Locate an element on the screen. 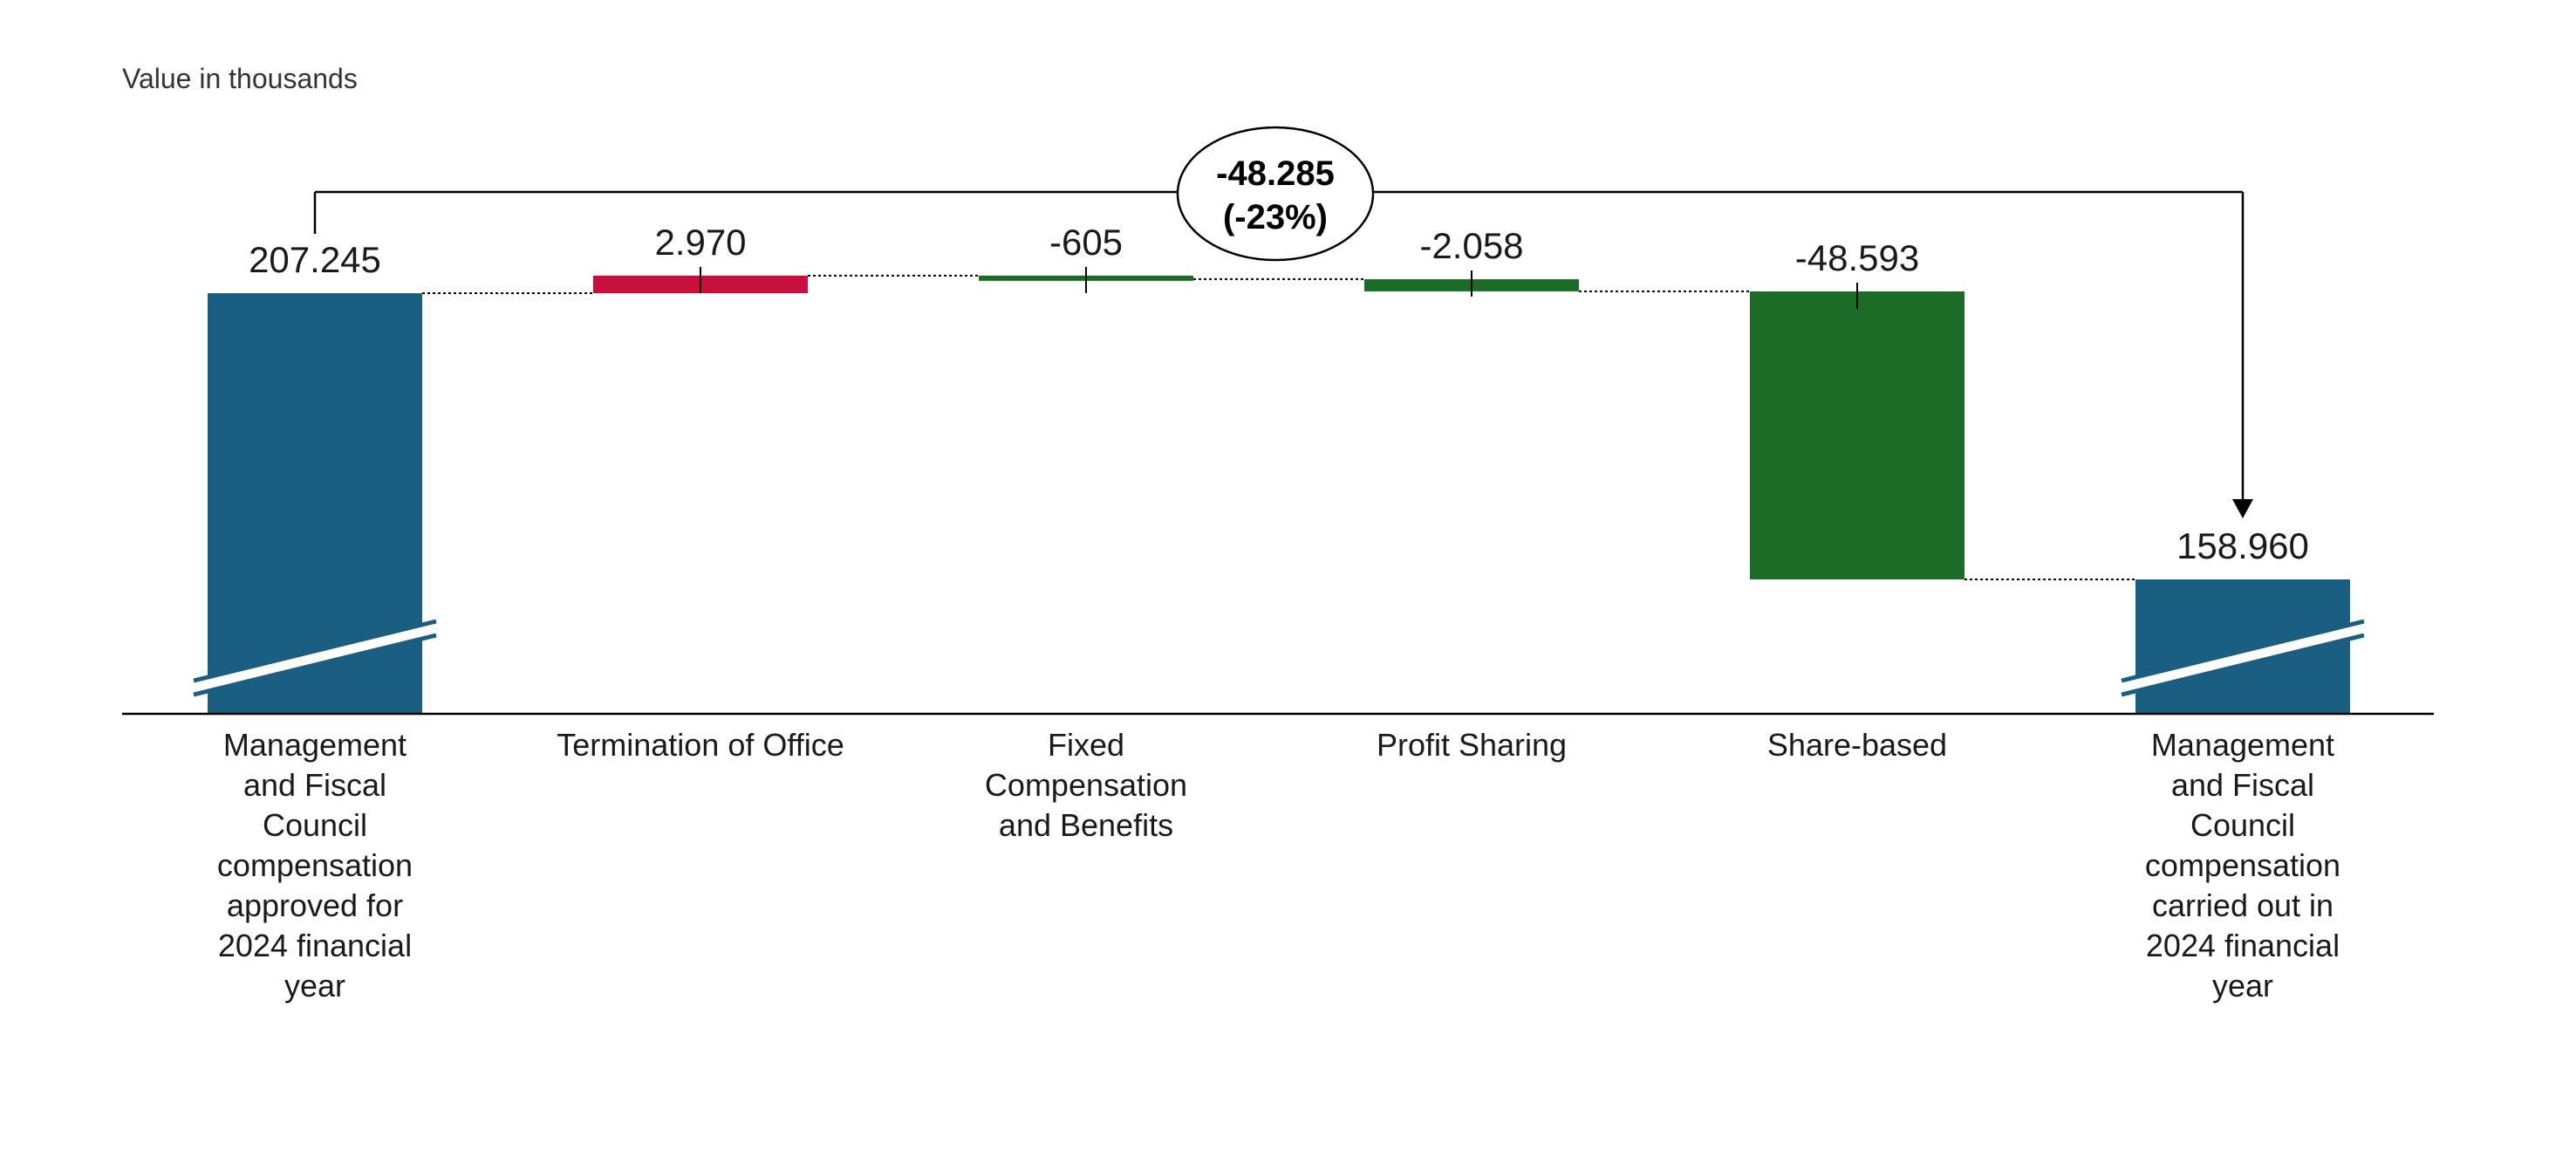 Image resolution: width=2576 pixels, height=1151 pixels. total-change-percent: (-23%) is located at coordinates (1275, 217).